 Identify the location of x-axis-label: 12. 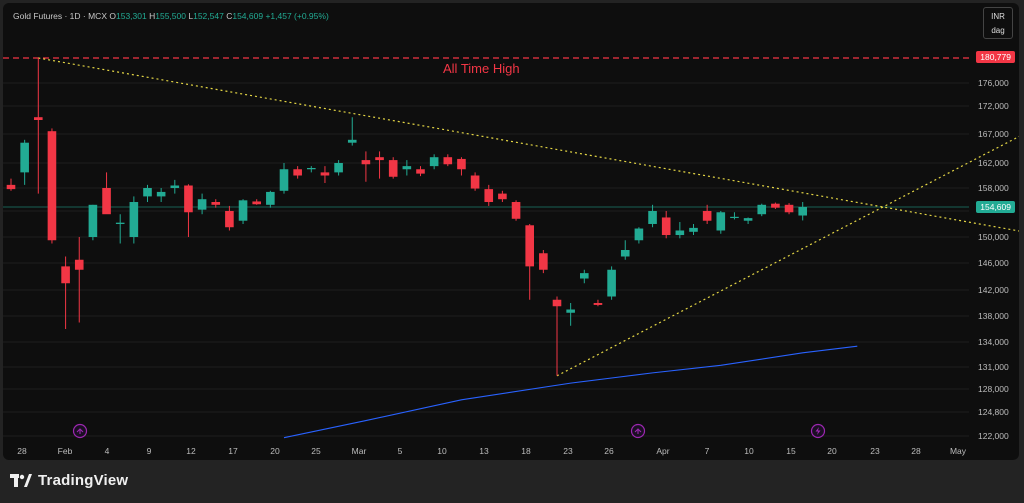
(191, 451).